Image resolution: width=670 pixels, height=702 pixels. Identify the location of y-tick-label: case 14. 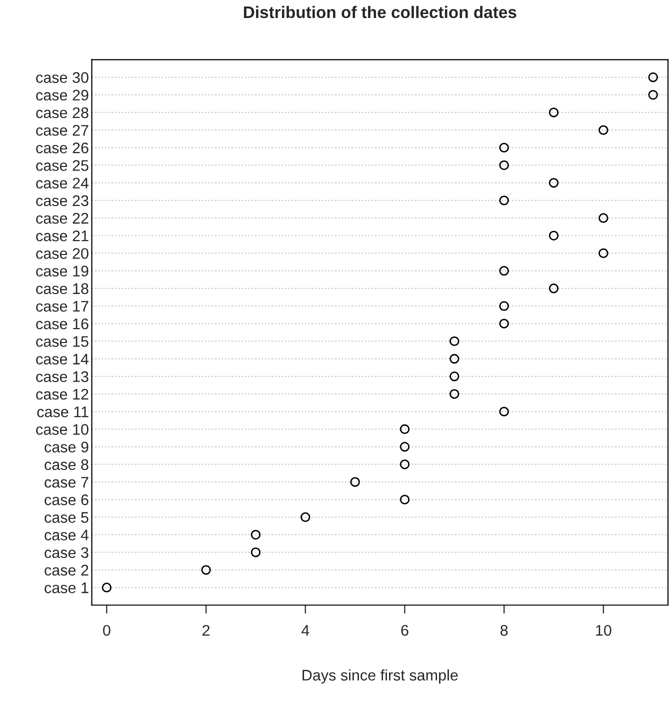
(62, 359).